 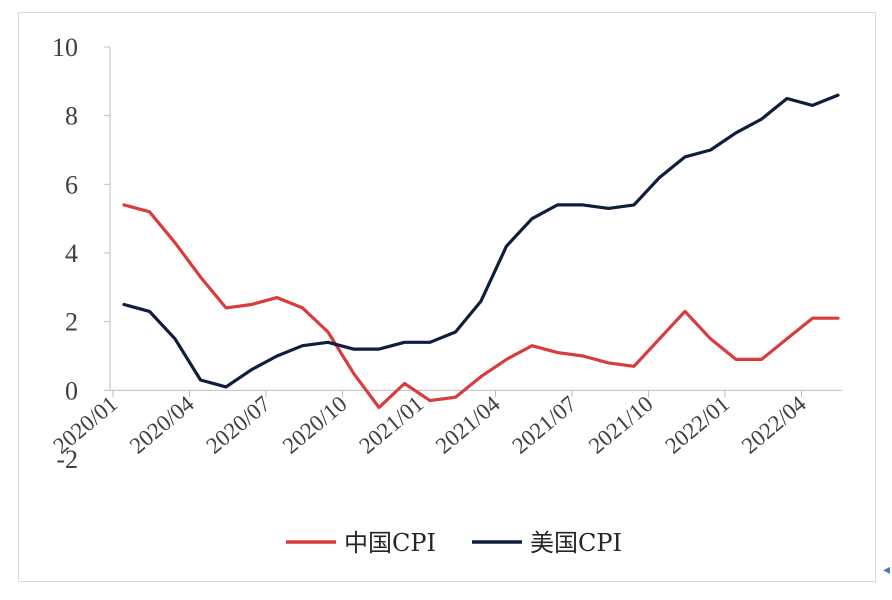 I want to click on x-tick-label: 2022/01, so click(x=697, y=425).